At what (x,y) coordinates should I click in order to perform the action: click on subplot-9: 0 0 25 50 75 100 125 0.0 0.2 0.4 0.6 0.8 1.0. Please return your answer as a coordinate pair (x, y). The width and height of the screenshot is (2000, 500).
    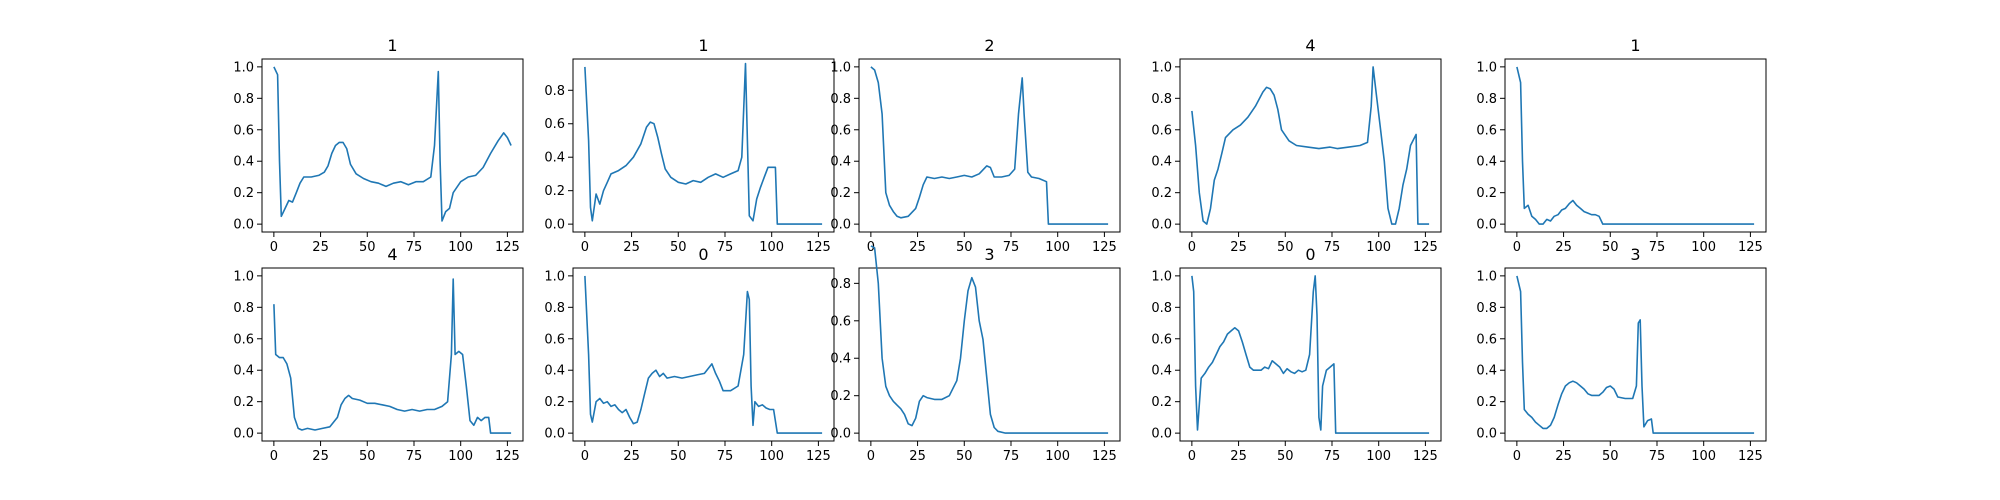
    Looking at the image, I should click on (1296, 354).